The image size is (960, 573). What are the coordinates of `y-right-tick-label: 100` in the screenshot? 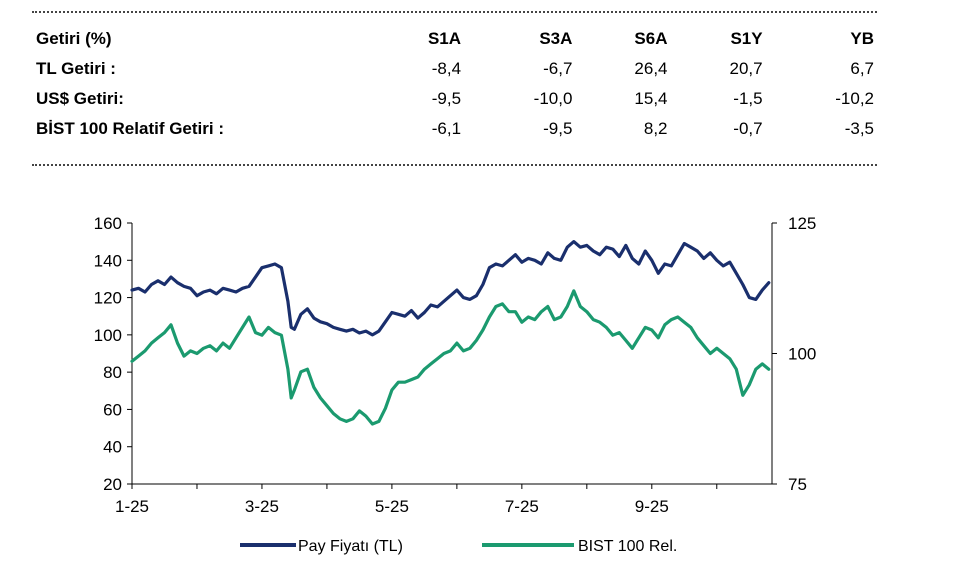 It's located at (802, 354).